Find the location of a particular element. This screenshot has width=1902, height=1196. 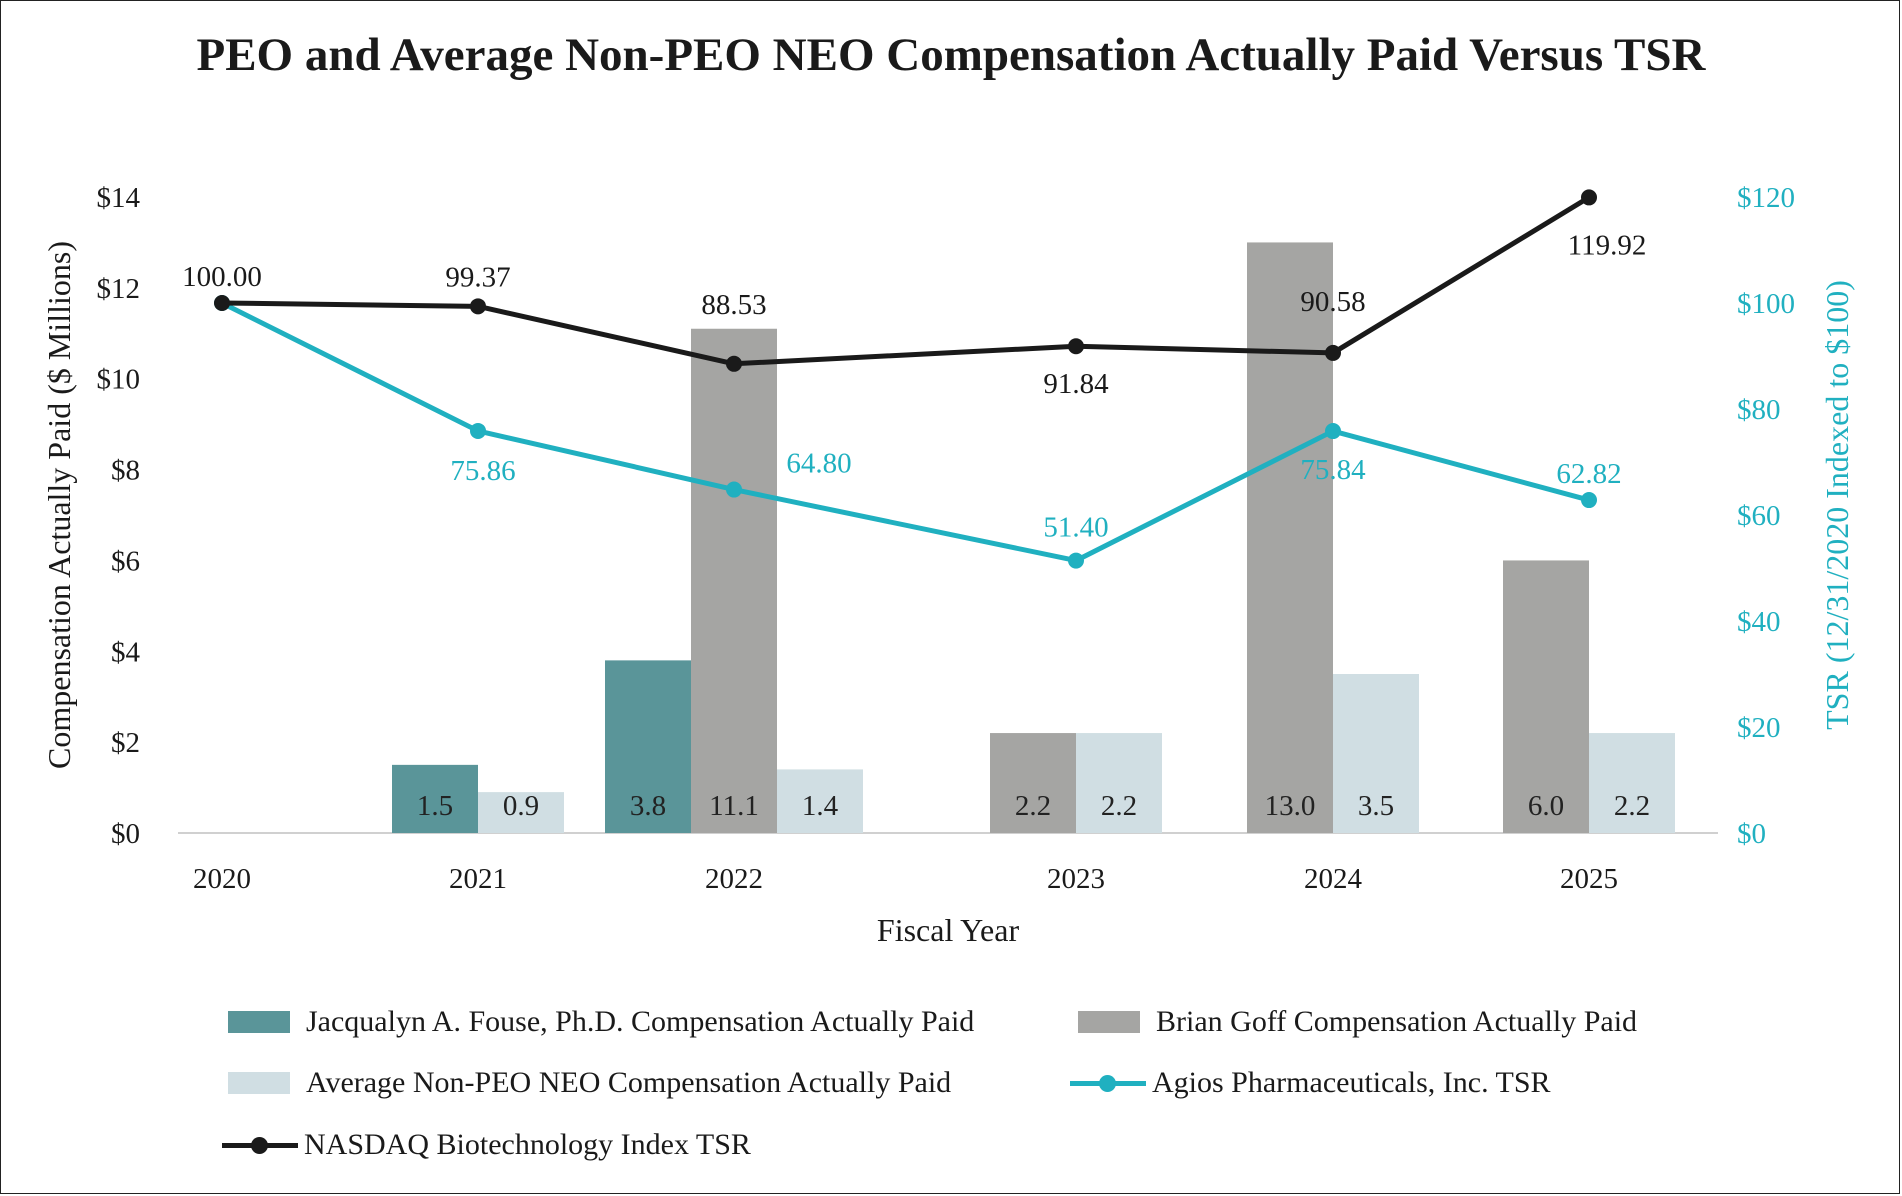

y-tick-label: $8 is located at coordinates (125, 471).